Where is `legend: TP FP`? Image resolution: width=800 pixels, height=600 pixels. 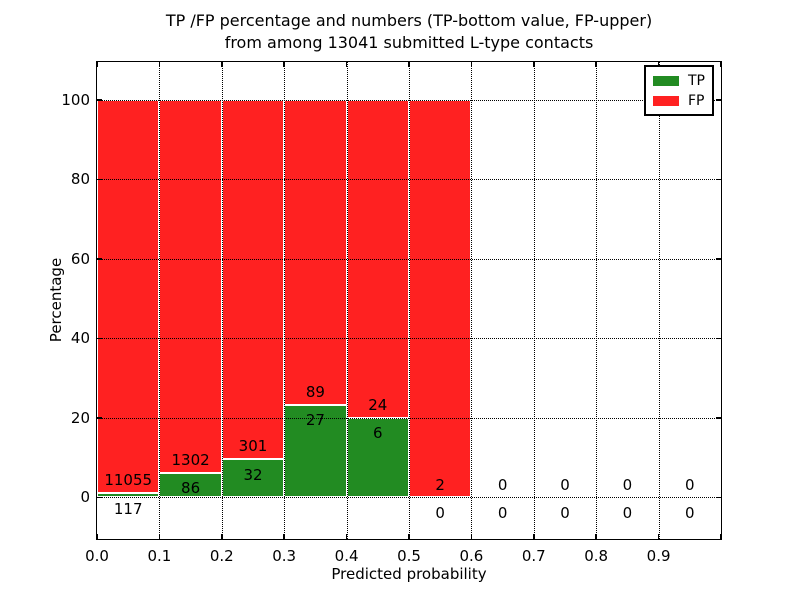 legend: TP FP is located at coordinates (679, 90).